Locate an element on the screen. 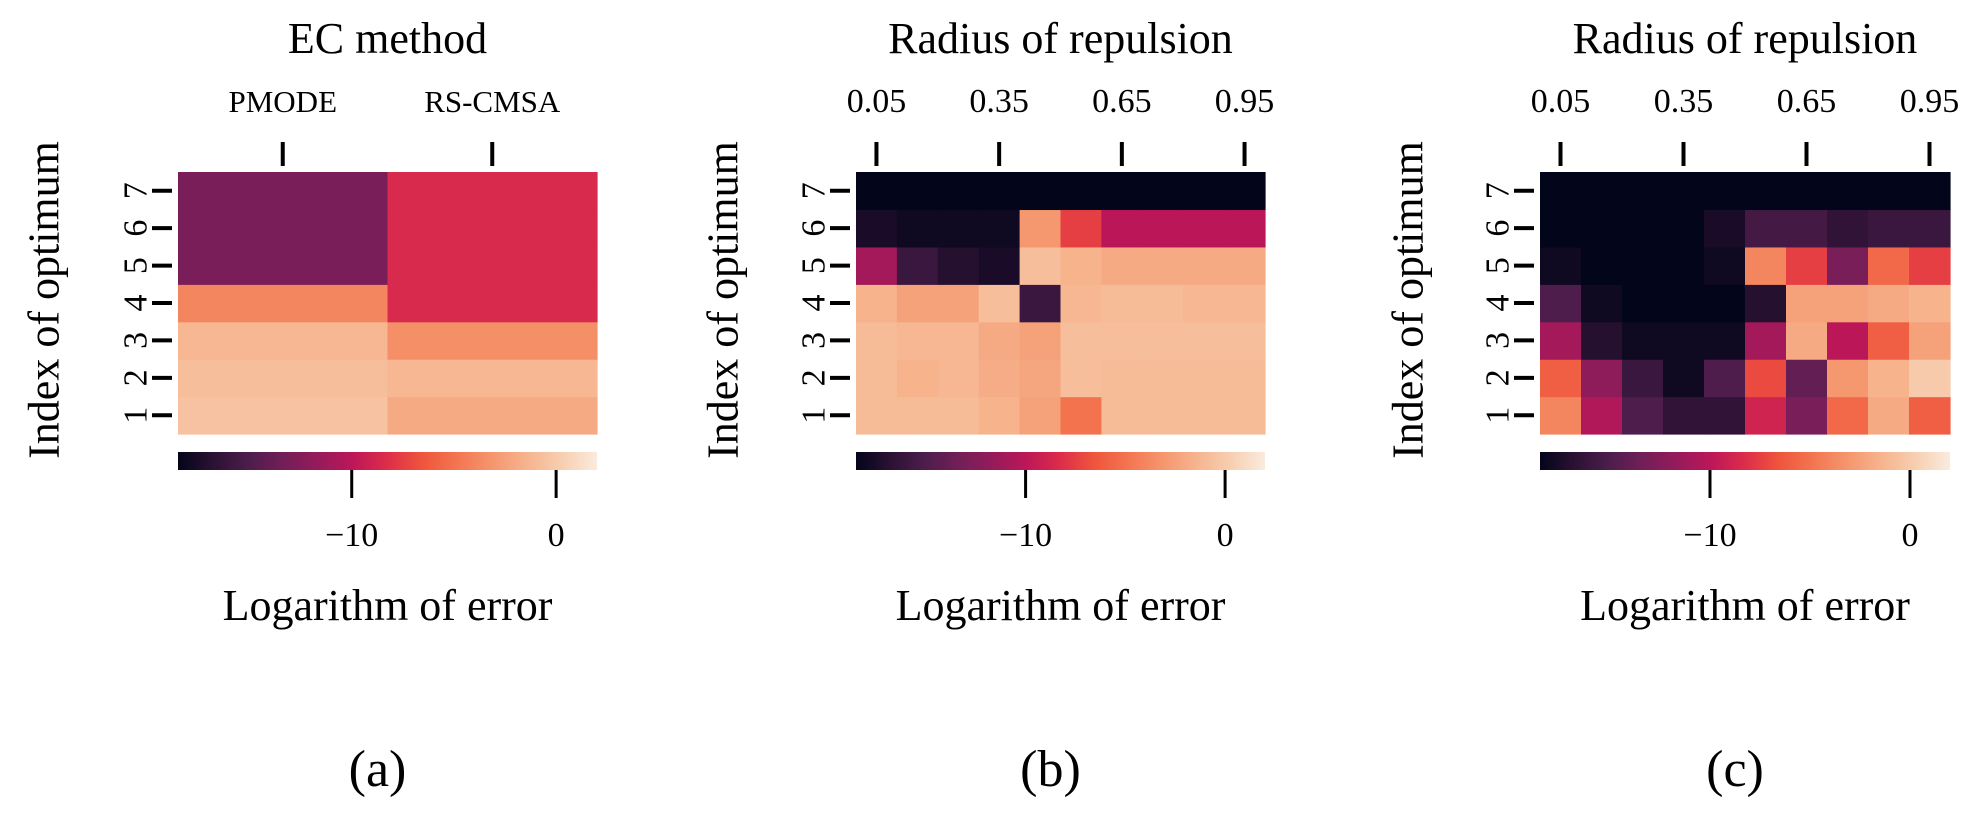 The image size is (1974, 819). colorbar-tick-label: 0 is located at coordinates (1910, 535).